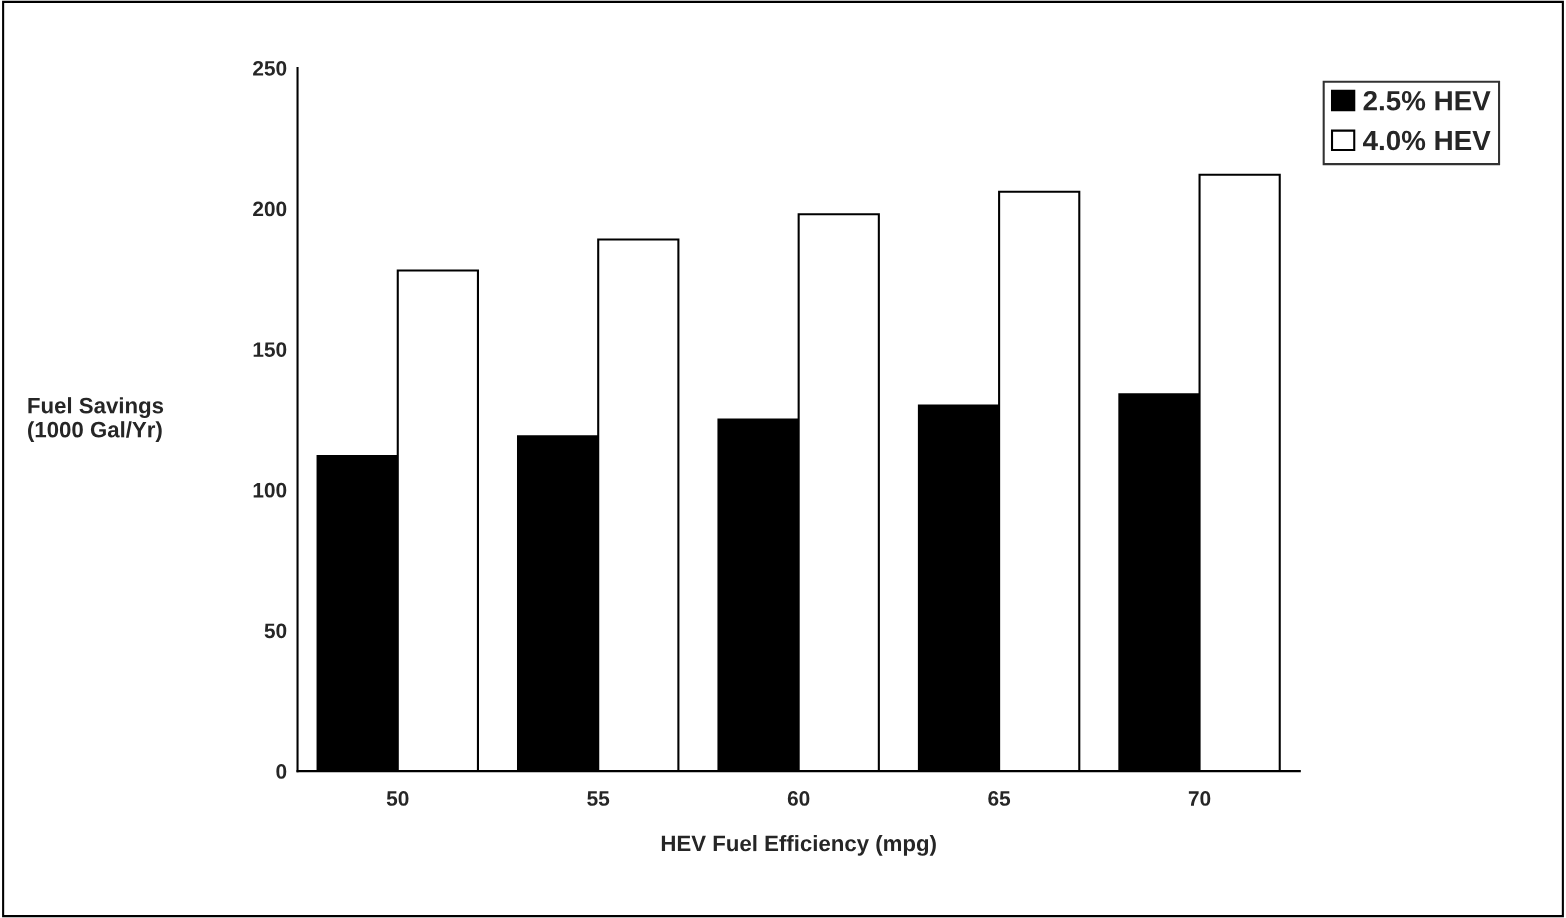  What do you see at coordinates (1427, 140) in the screenshot?
I see `legend-label: 4.0% HEV` at bounding box center [1427, 140].